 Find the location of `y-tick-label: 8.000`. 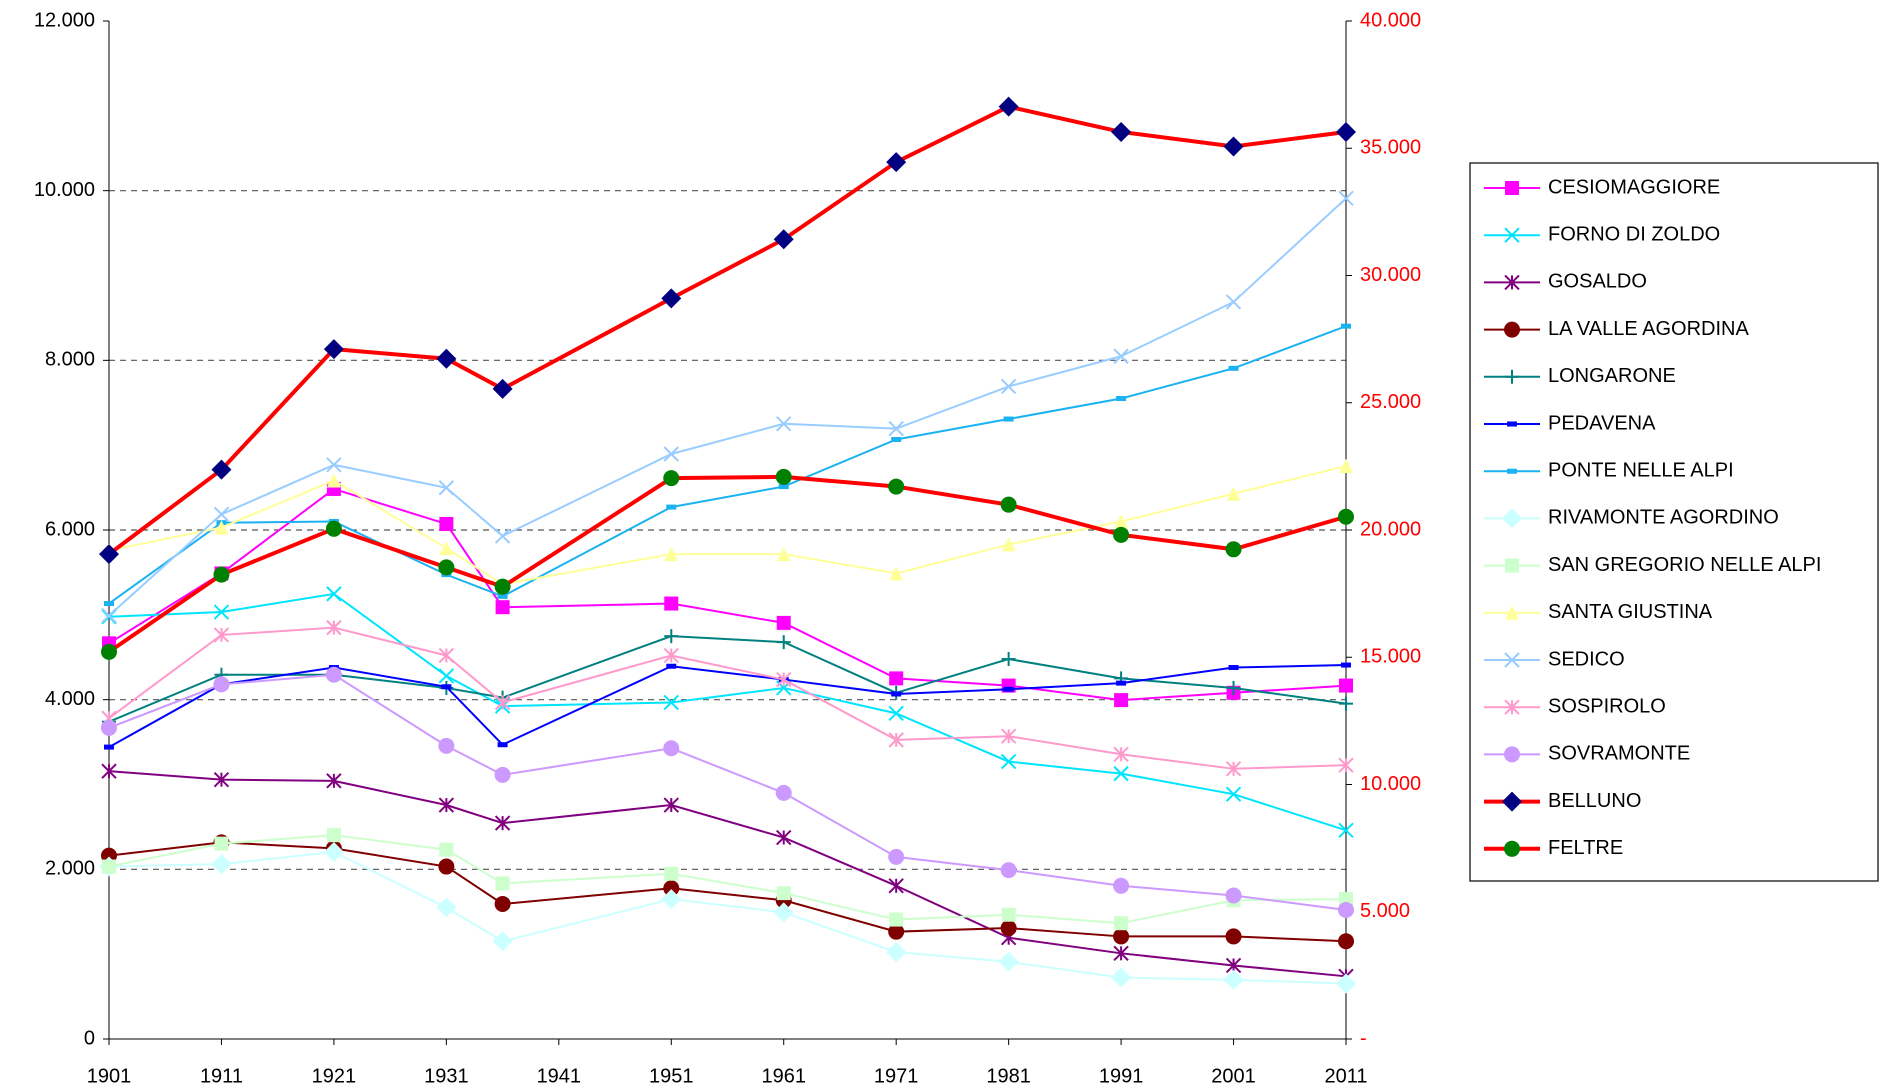

y-tick-label: 8.000 is located at coordinates (70, 360).